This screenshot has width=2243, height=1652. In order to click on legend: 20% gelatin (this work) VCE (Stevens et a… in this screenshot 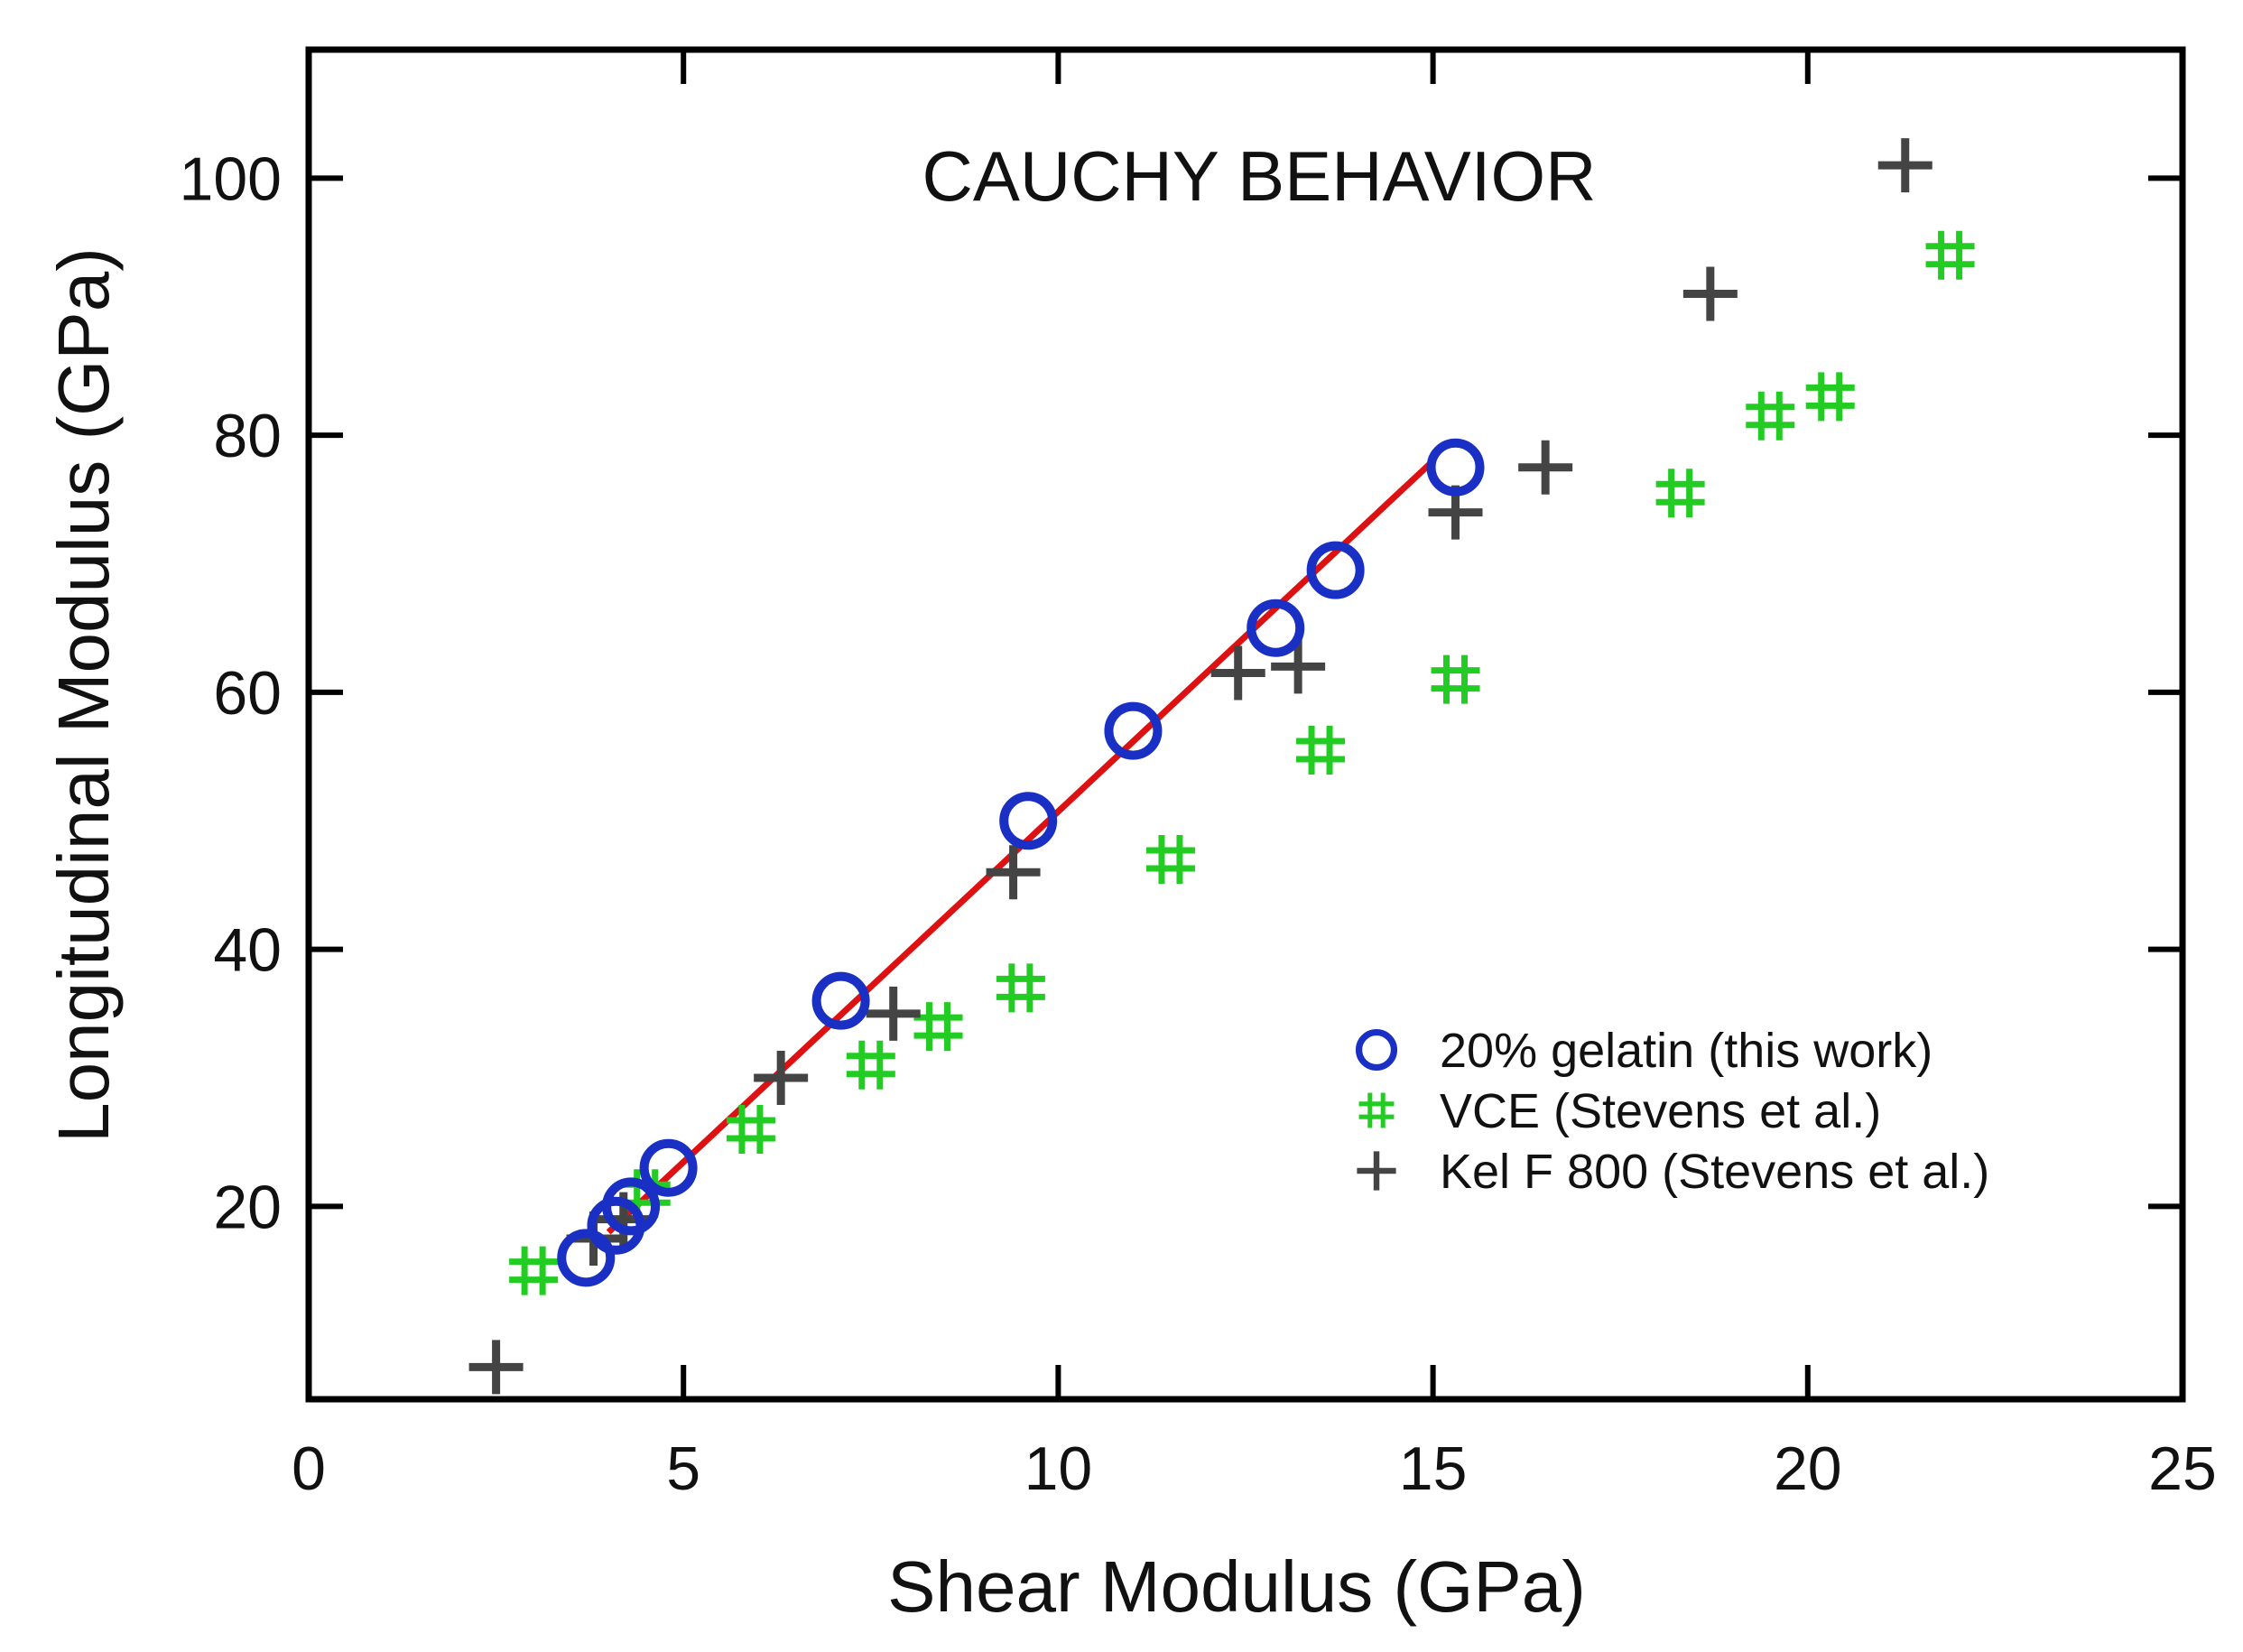, I will do `click(1672, 1111)`.